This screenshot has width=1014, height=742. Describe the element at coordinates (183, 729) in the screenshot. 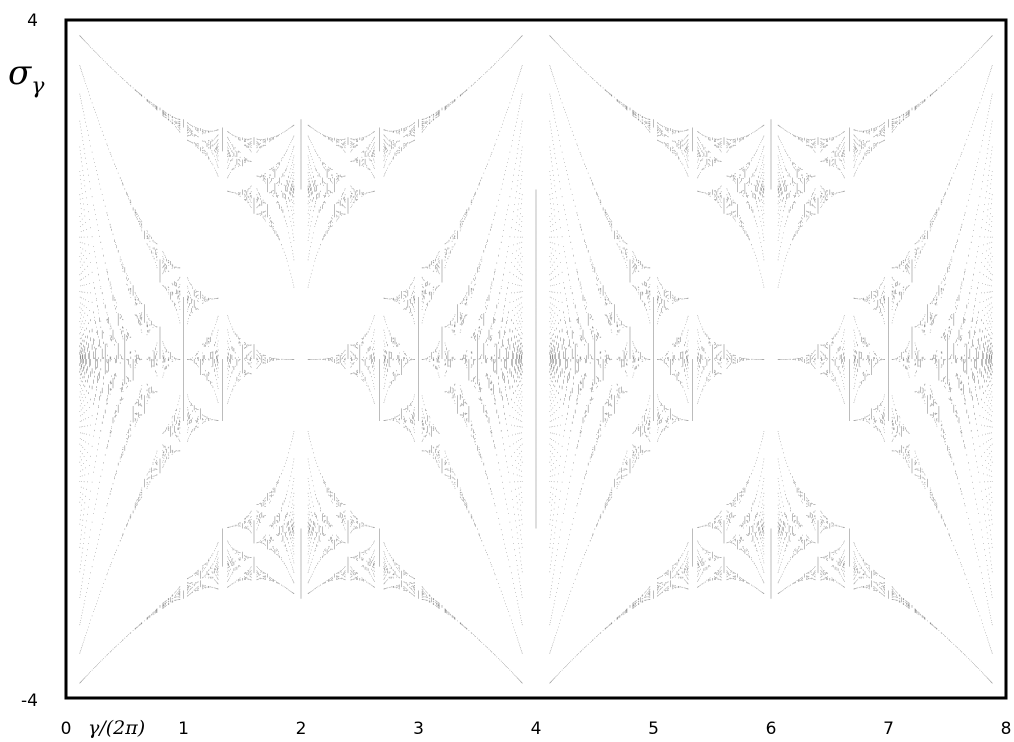

I see `x-tick-label: 1` at that location.